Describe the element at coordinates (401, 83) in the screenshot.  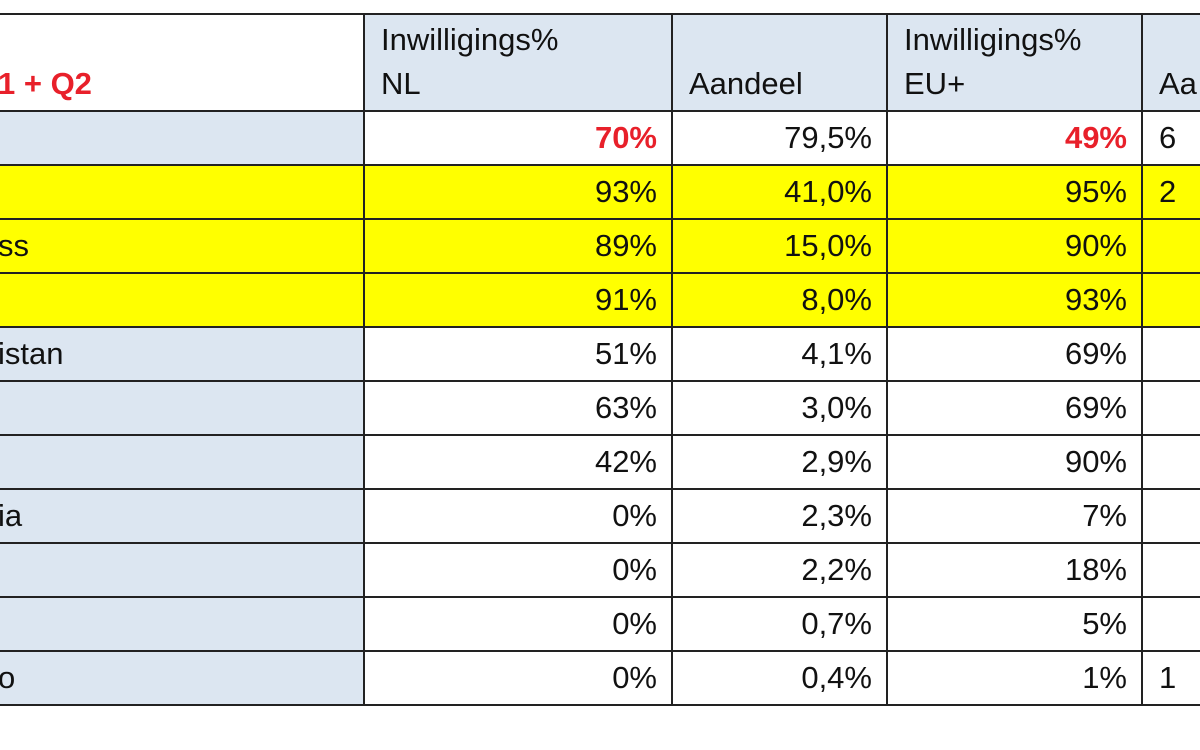
I see `header-text: NL` at that location.